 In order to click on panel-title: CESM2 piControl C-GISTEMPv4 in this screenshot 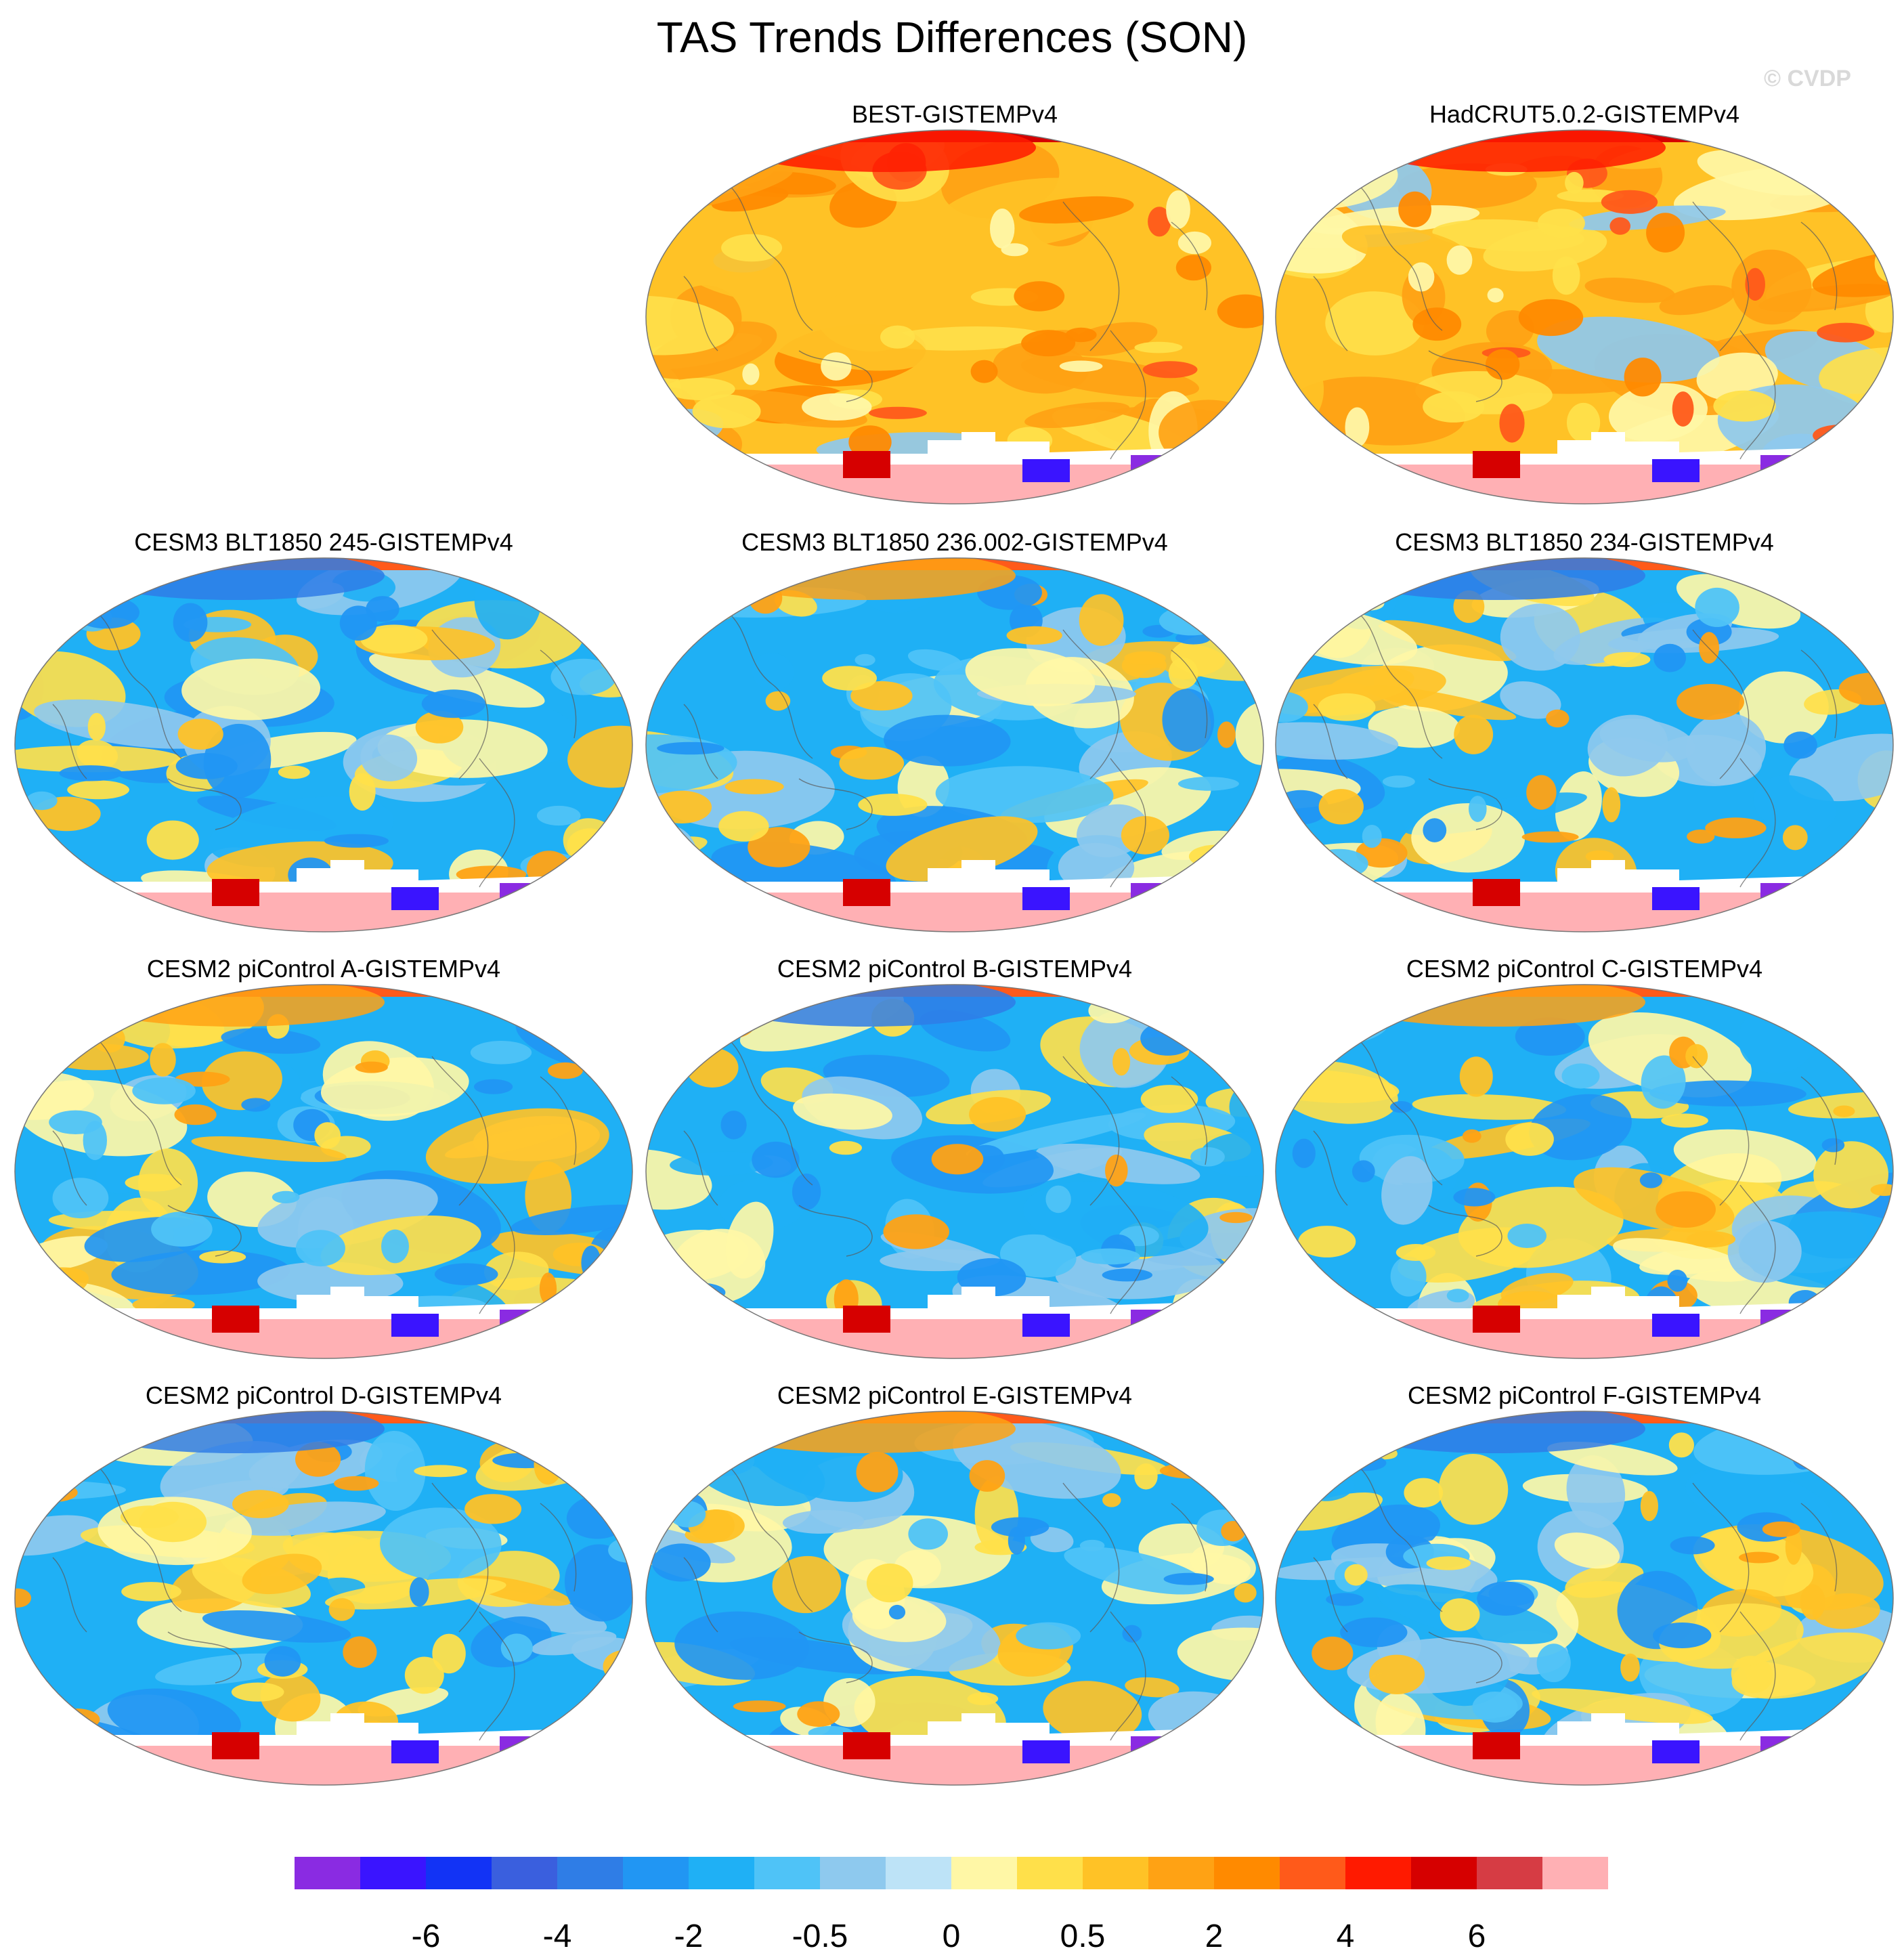, I will do `click(1585, 969)`.